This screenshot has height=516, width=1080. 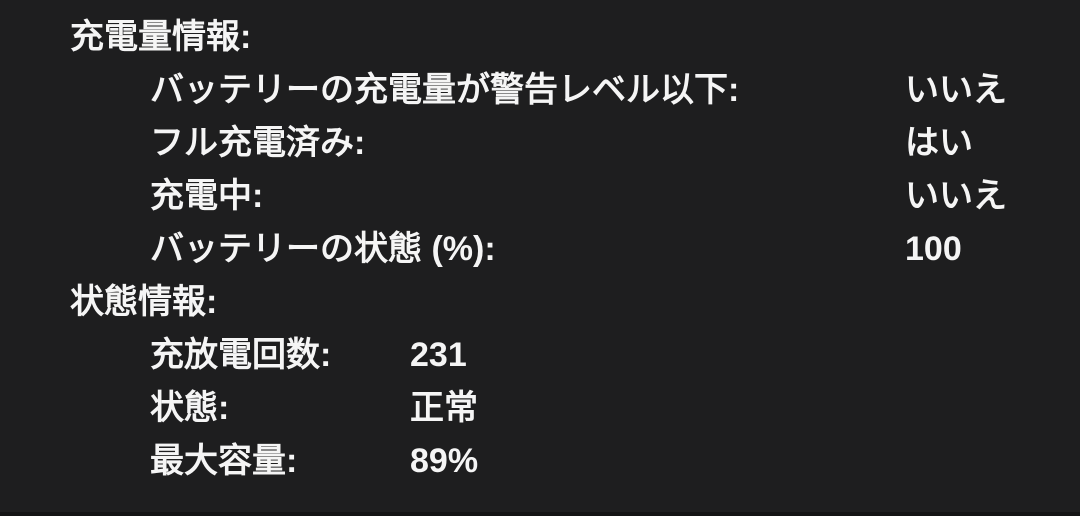 What do you see at coordinates (540, 408) in the screenshot?
I see `row-condition: 状態: 正常` at bounding box center [540, 408].